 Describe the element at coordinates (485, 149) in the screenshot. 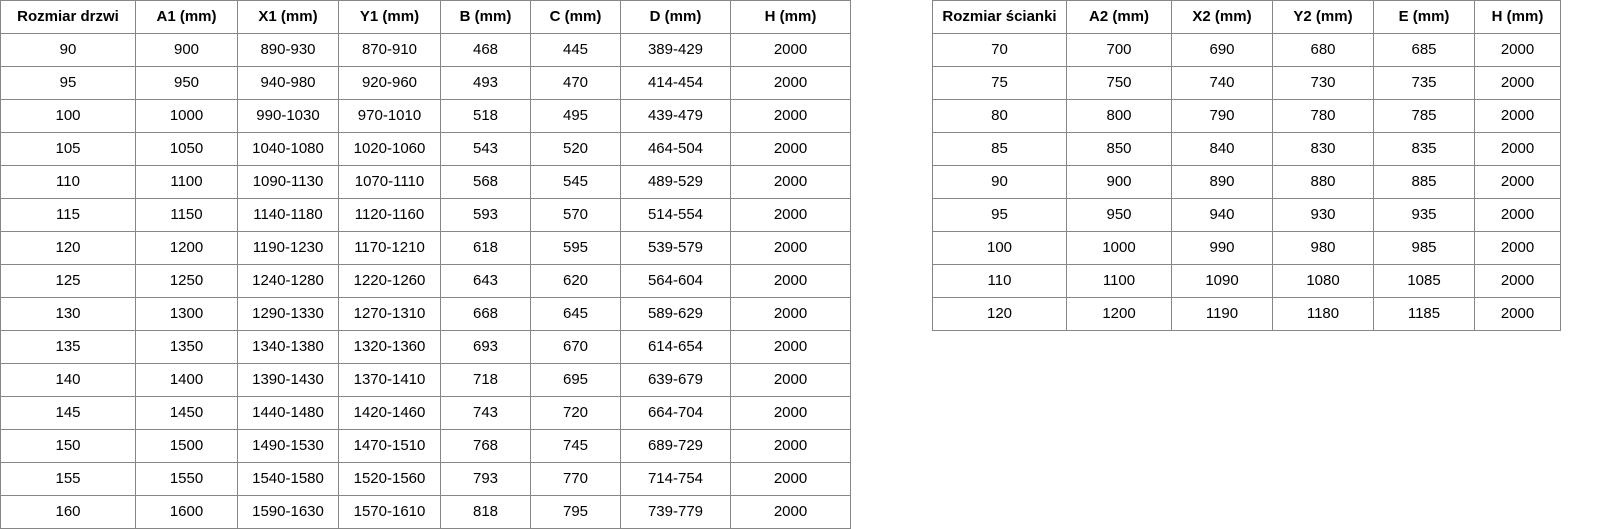

I see `table-cell: 543` at that location.